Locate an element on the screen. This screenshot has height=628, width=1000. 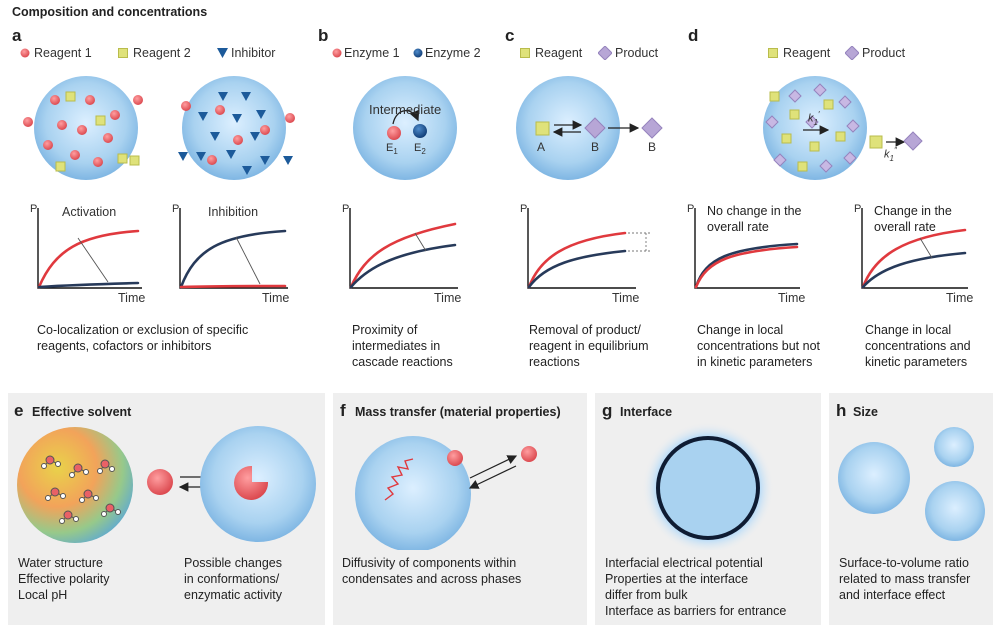
change-label: Change in the overall rate is located at coordinates (913, 219).